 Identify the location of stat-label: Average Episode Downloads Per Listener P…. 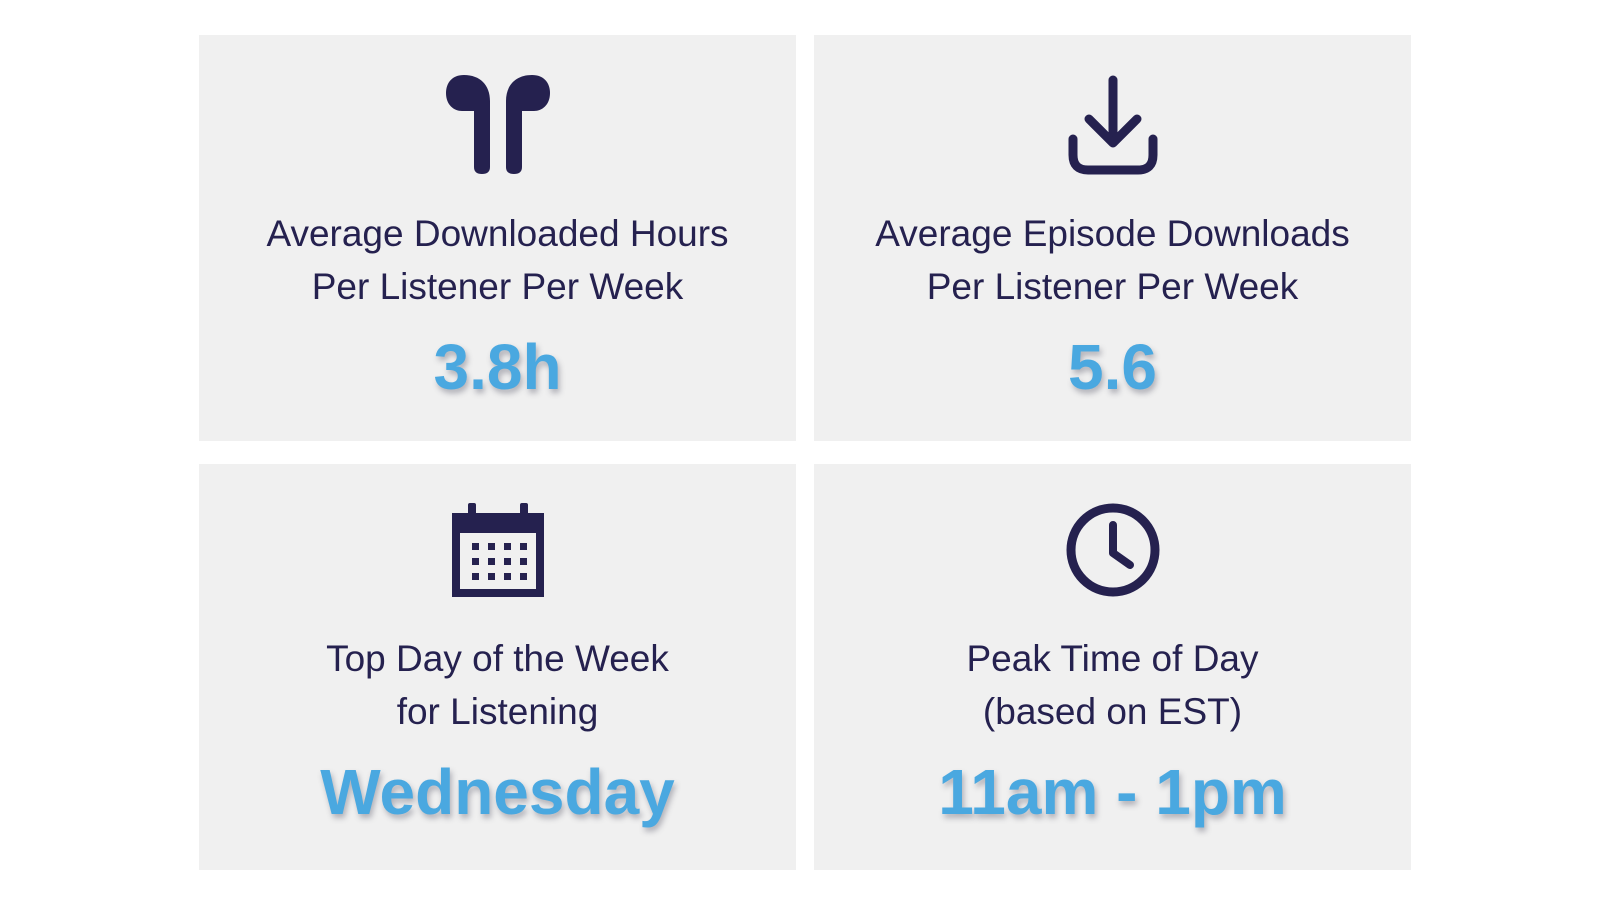
(1112, 260).